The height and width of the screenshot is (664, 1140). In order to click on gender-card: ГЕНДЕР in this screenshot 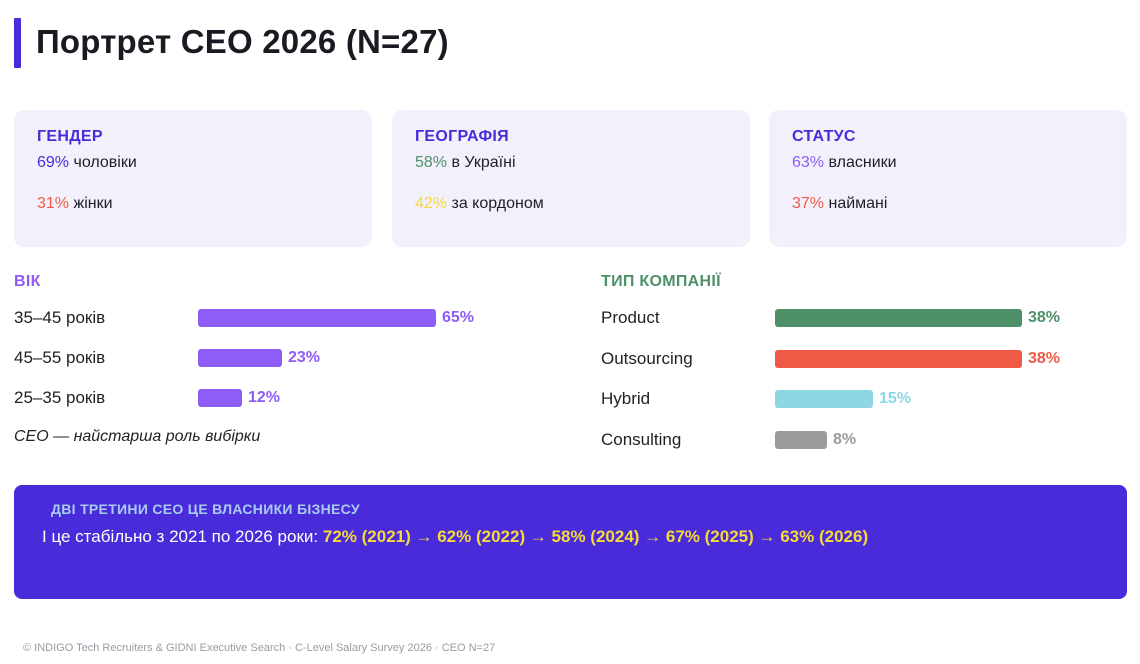, I will do `click(193, 178)`.